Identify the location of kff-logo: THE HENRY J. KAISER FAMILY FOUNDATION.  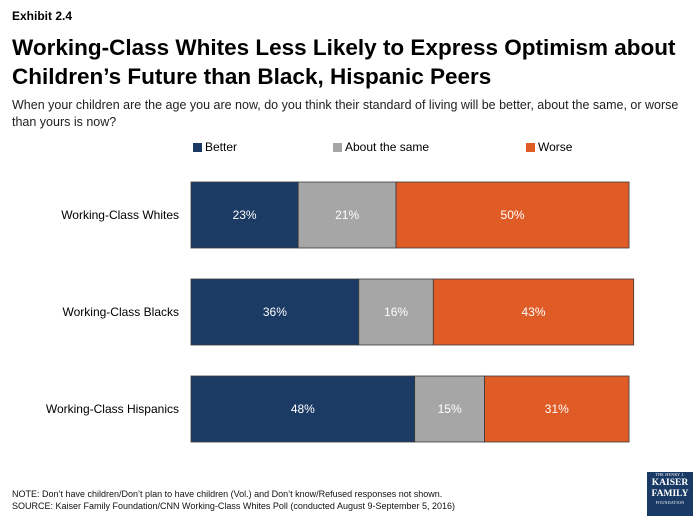
(670, 494).